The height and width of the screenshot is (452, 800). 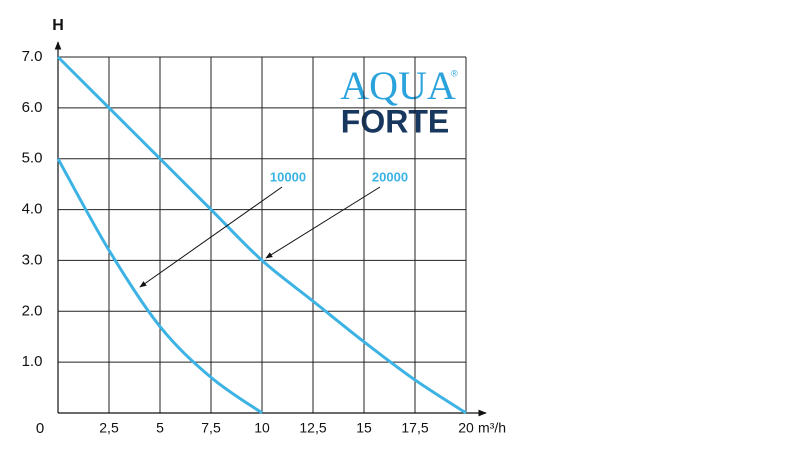 I want to click on x-tick-label: 5, so click(x=160, y=428).